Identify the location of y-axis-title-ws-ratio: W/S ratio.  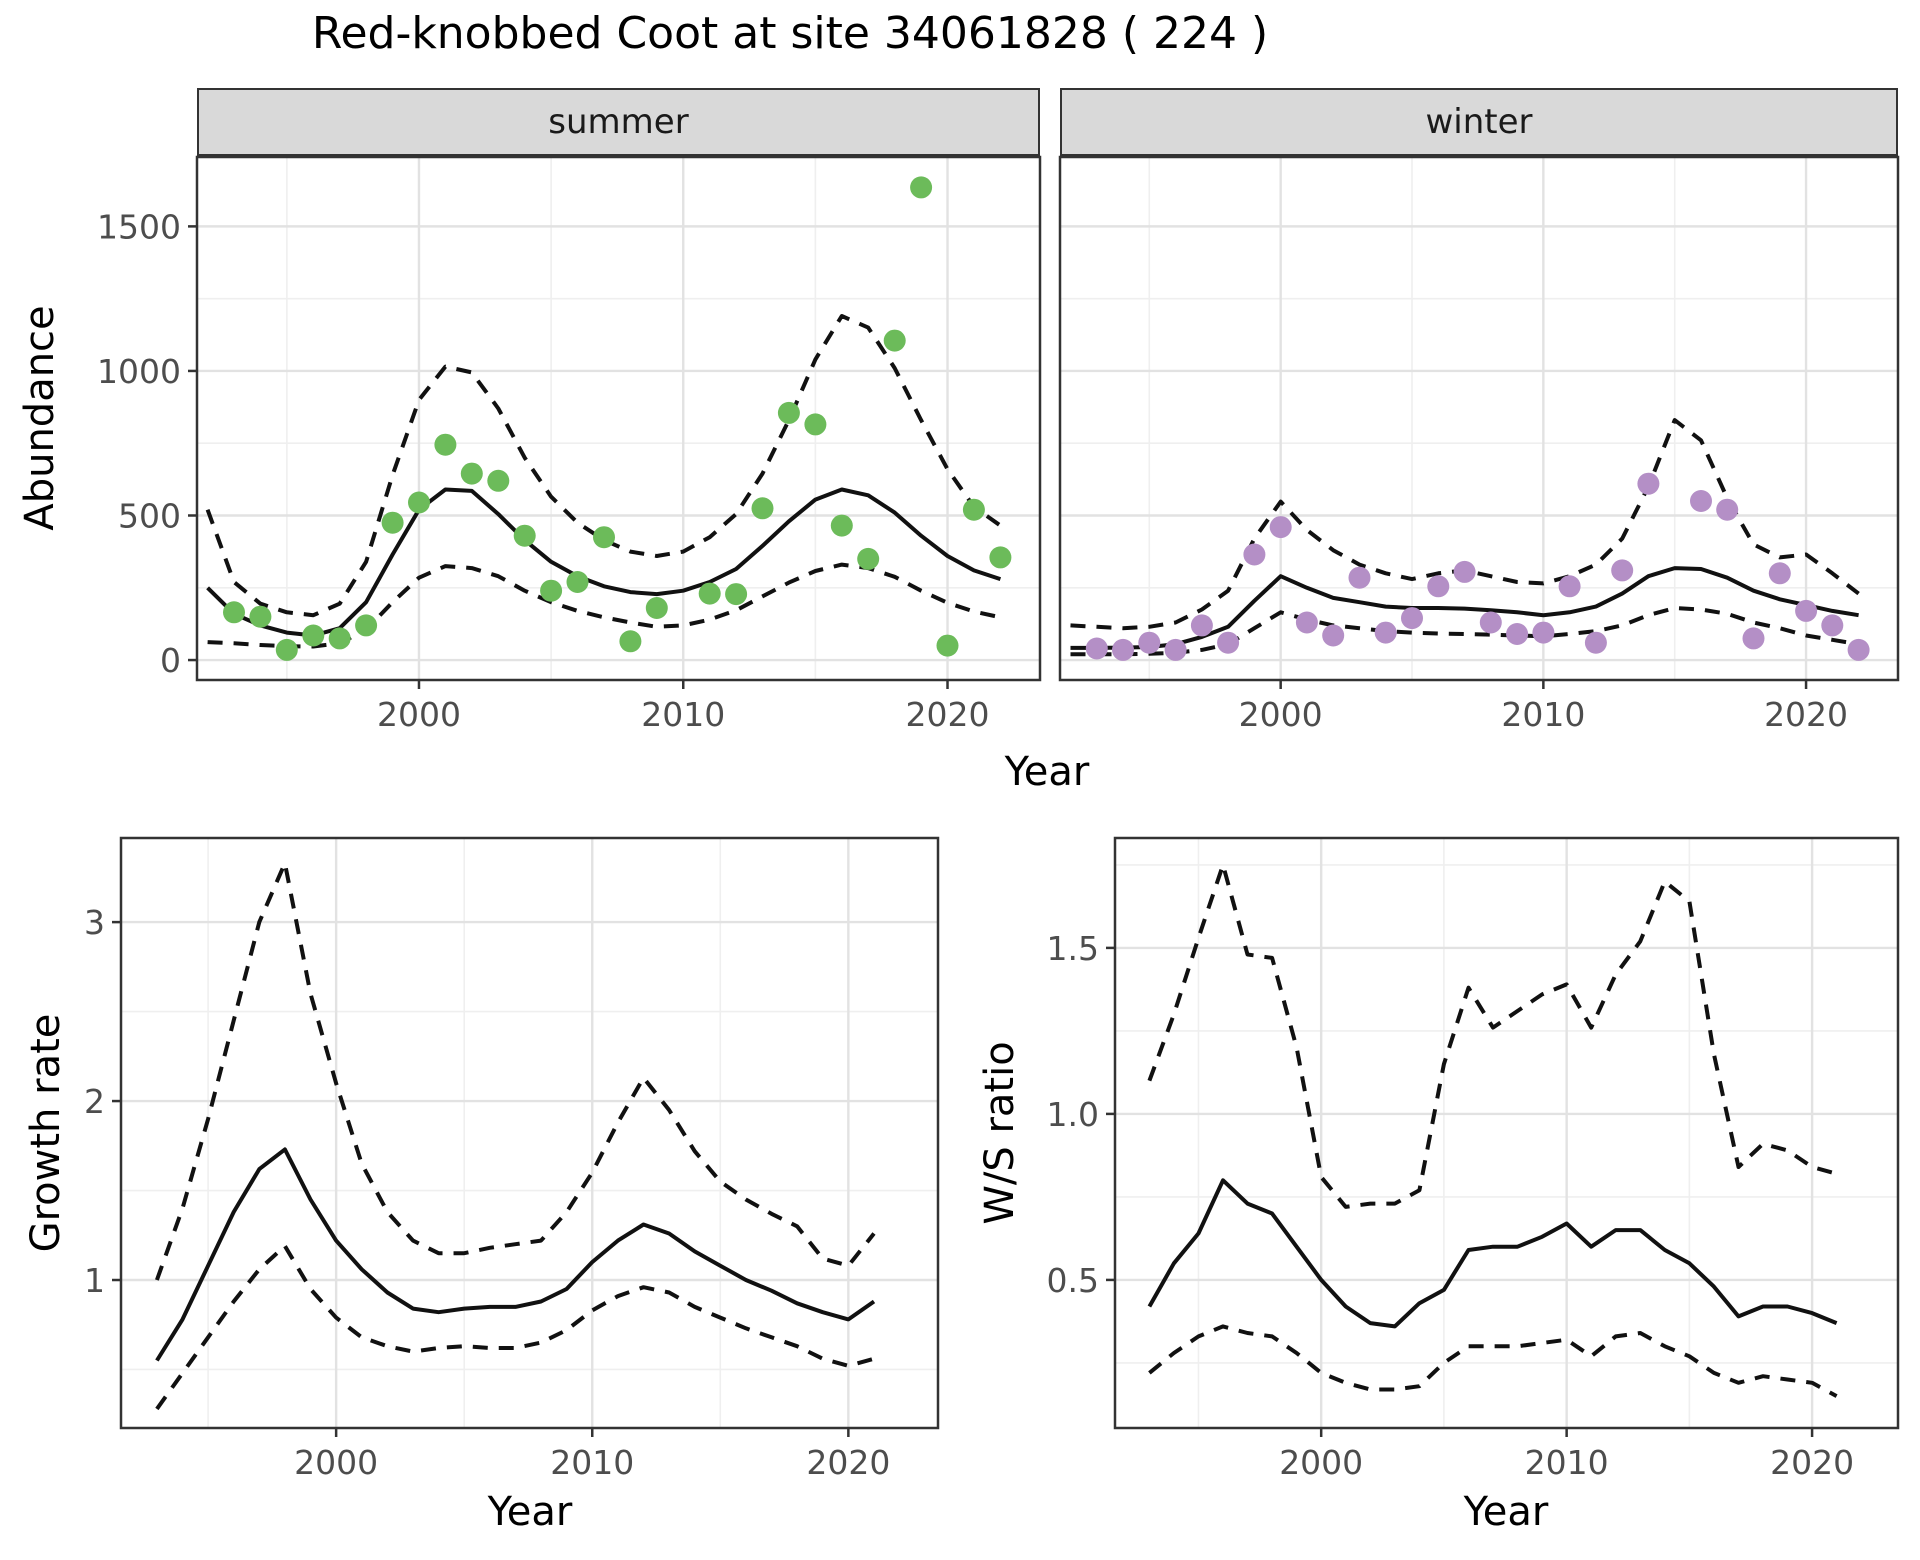
(1000, 1133).